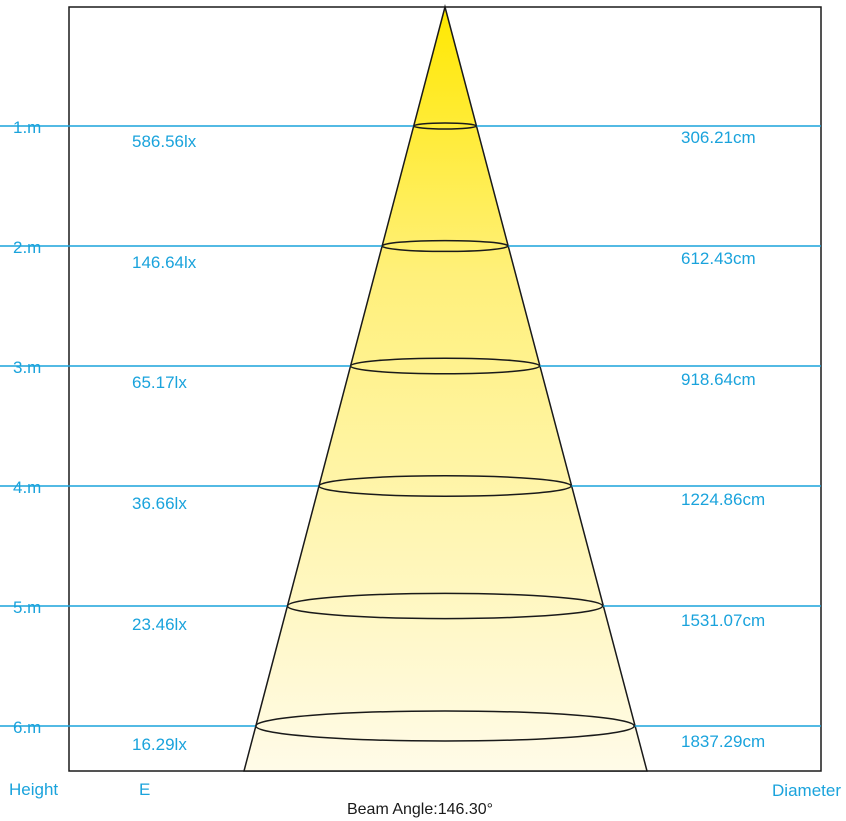 The image size is (846, 821). What do you see at coordinates (159, 744) in the screenshot?
I see `illuminance-label-6: 16.29lx` at bounding box center [159, 744].